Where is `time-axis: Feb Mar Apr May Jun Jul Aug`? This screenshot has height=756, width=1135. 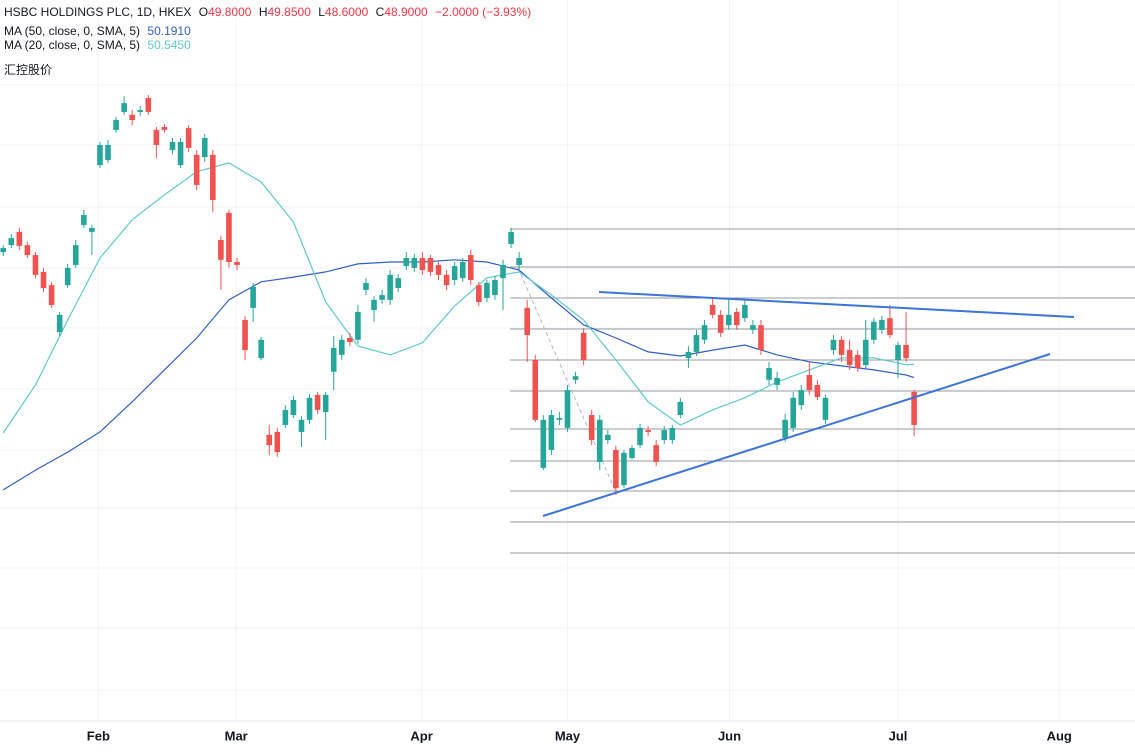
time-axis: Feb Mar Apr May Jun Jul Aug is located at coordinates (579, 735).